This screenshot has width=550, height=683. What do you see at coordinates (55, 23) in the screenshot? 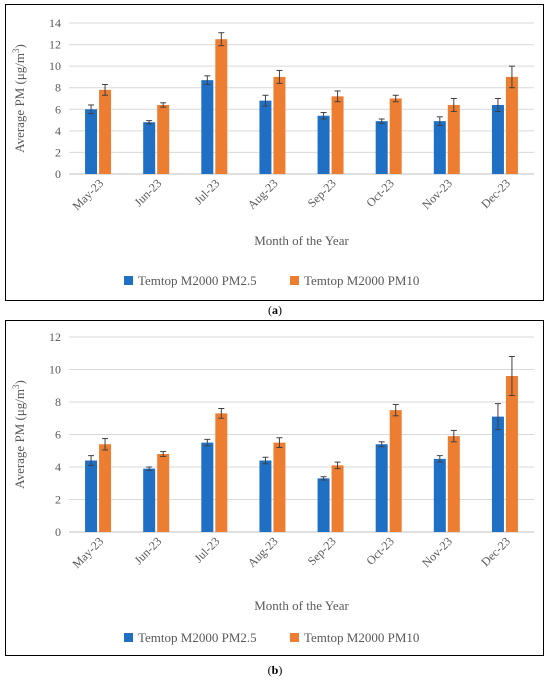
I see `y-tick-label: 14` at bounding box center [55, 23].